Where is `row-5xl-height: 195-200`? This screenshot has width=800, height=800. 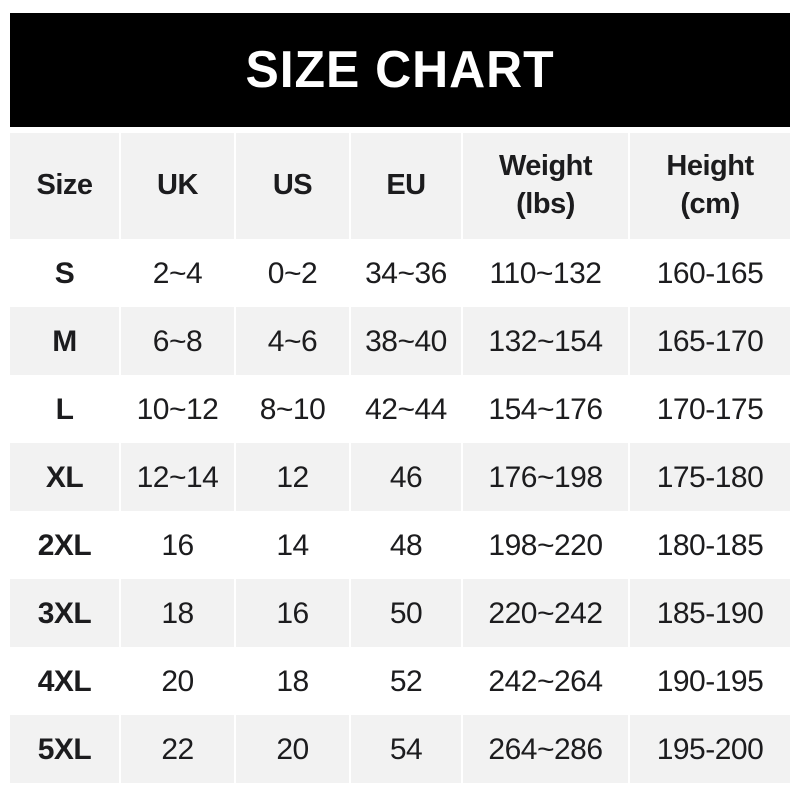
row-5xl-height: 195-200 is located at coordinates (710, 749).